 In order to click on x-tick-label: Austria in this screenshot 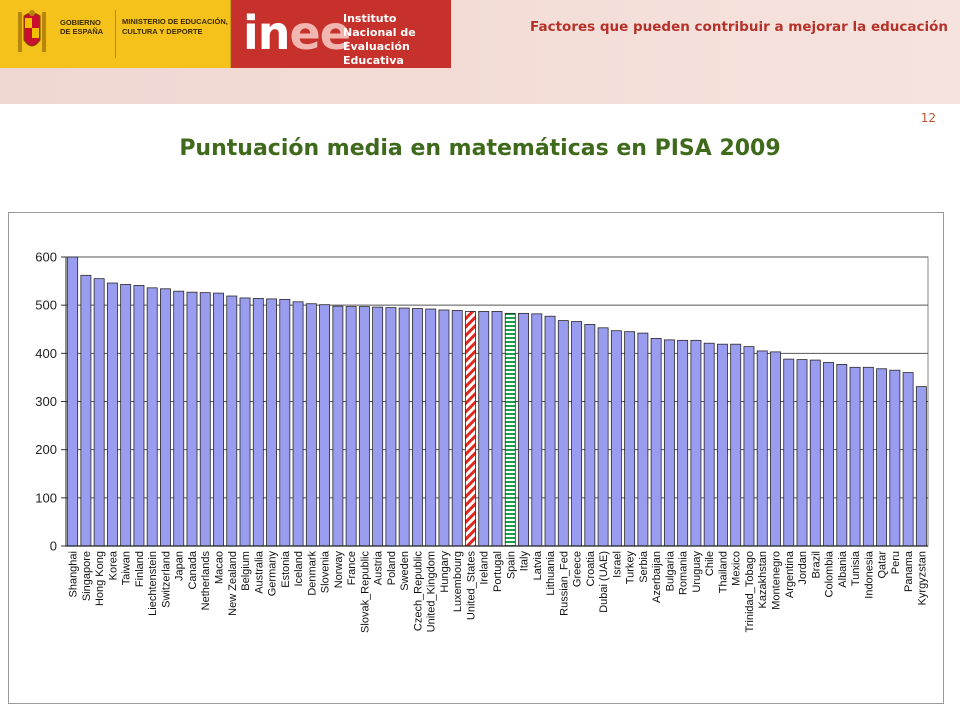, I will do `click(379, 567)`.